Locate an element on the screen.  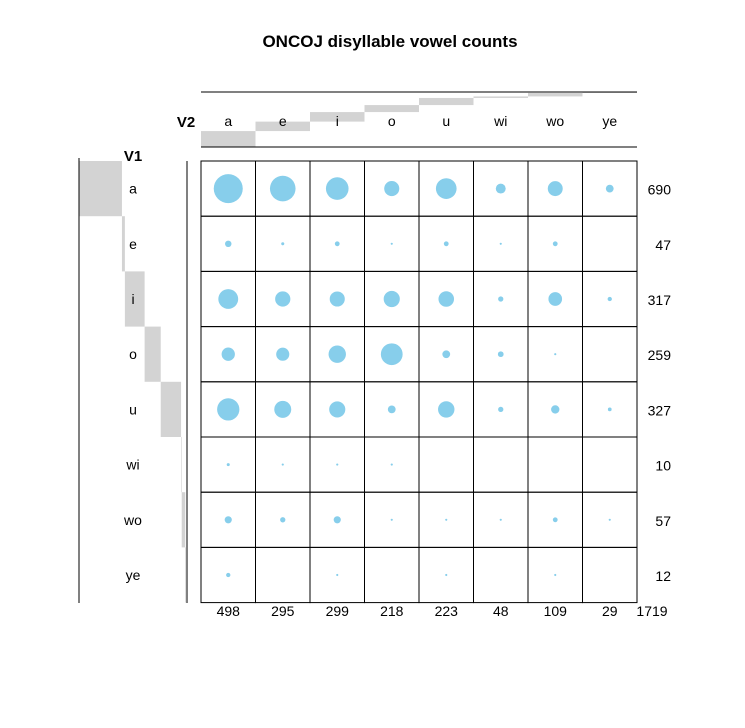
grand-total: 1719 is located at coordinates (651, 611).